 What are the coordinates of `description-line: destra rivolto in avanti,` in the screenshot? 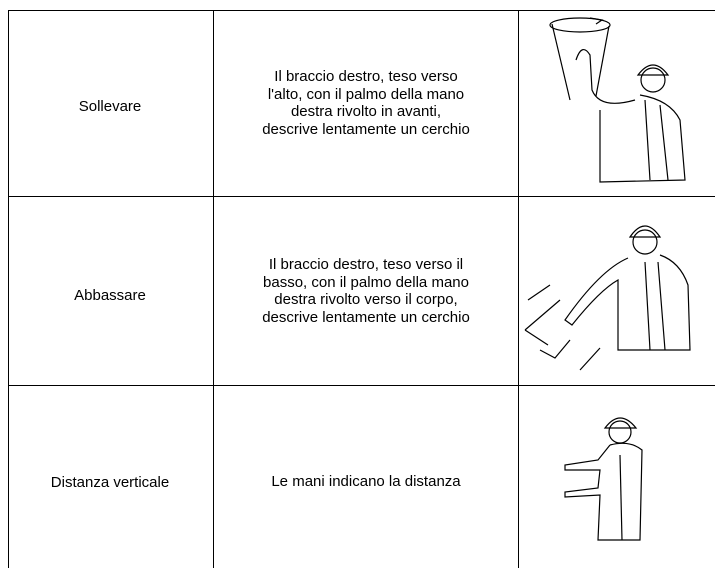 It's located at (366, 111).